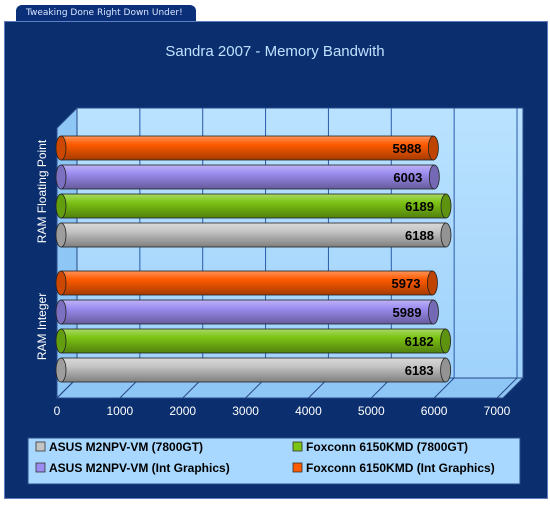  Describe the element at coordinates (407, 177) in the screenshot. I see `bar-value-label: 6003` at that location.